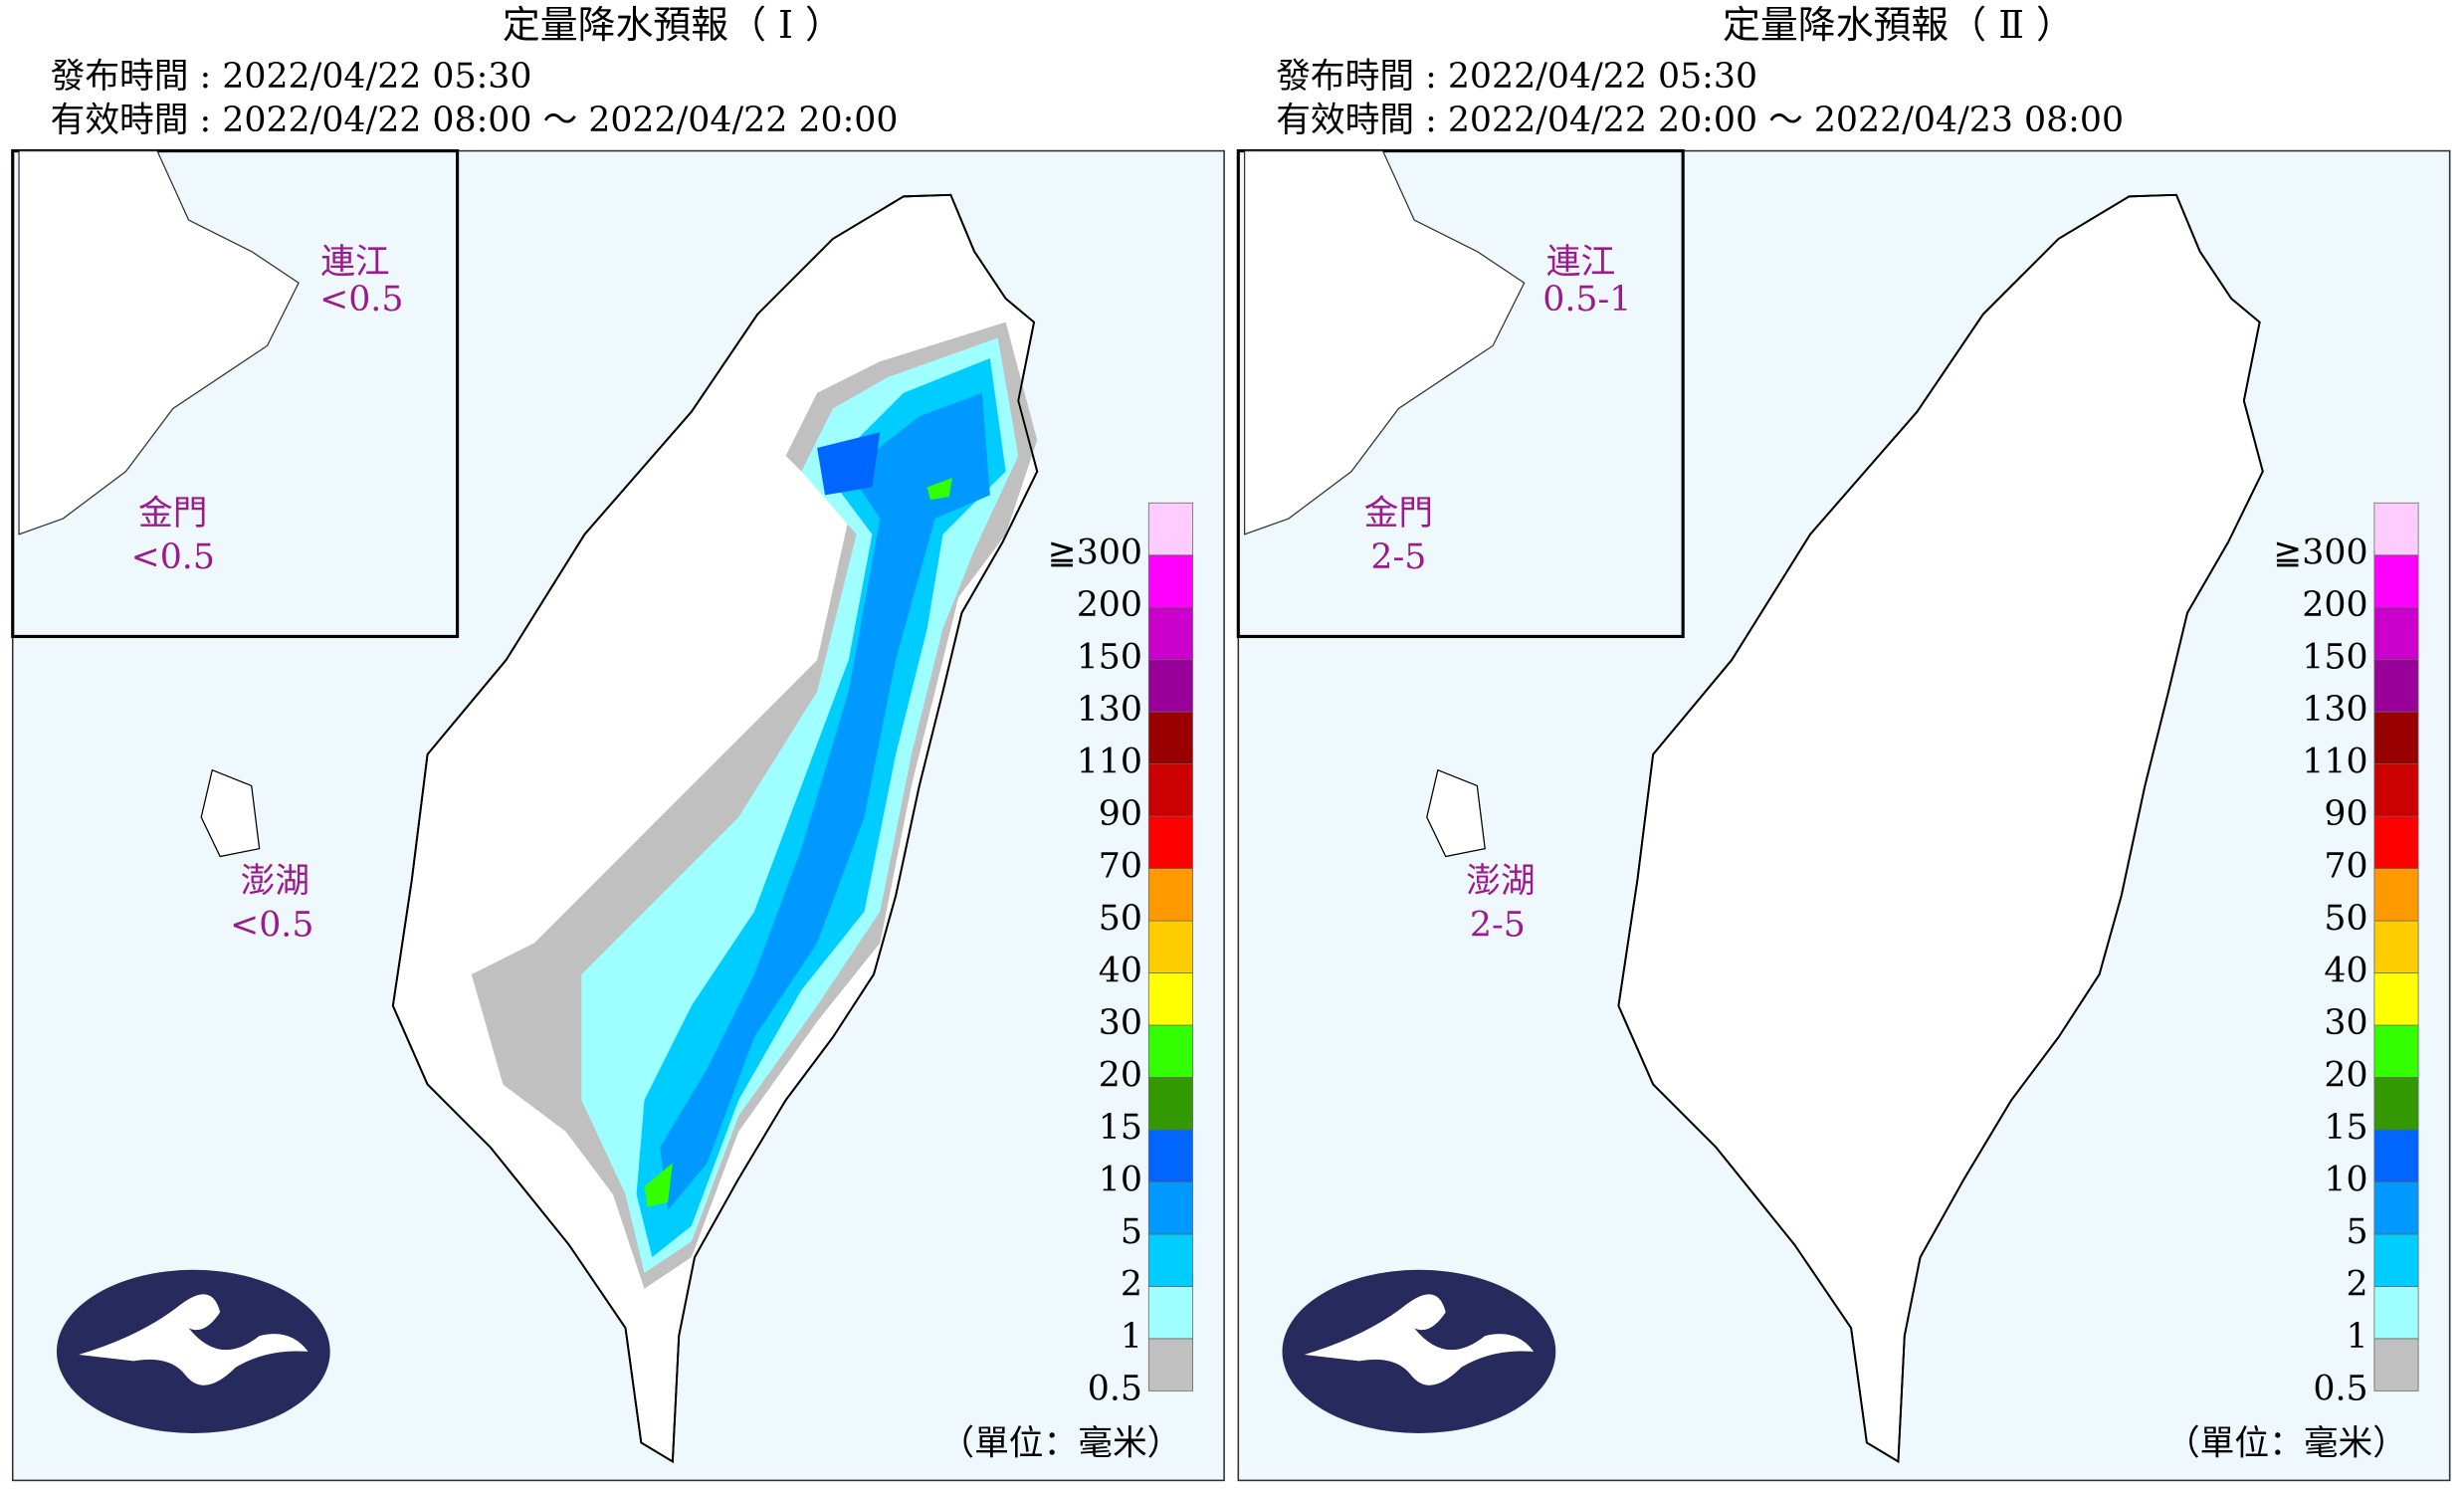 This screenshot has width=2464, height=1493. I want to click on issue-time: 發布時間 : 2022/04/22 05:30, so click(1517, 77).